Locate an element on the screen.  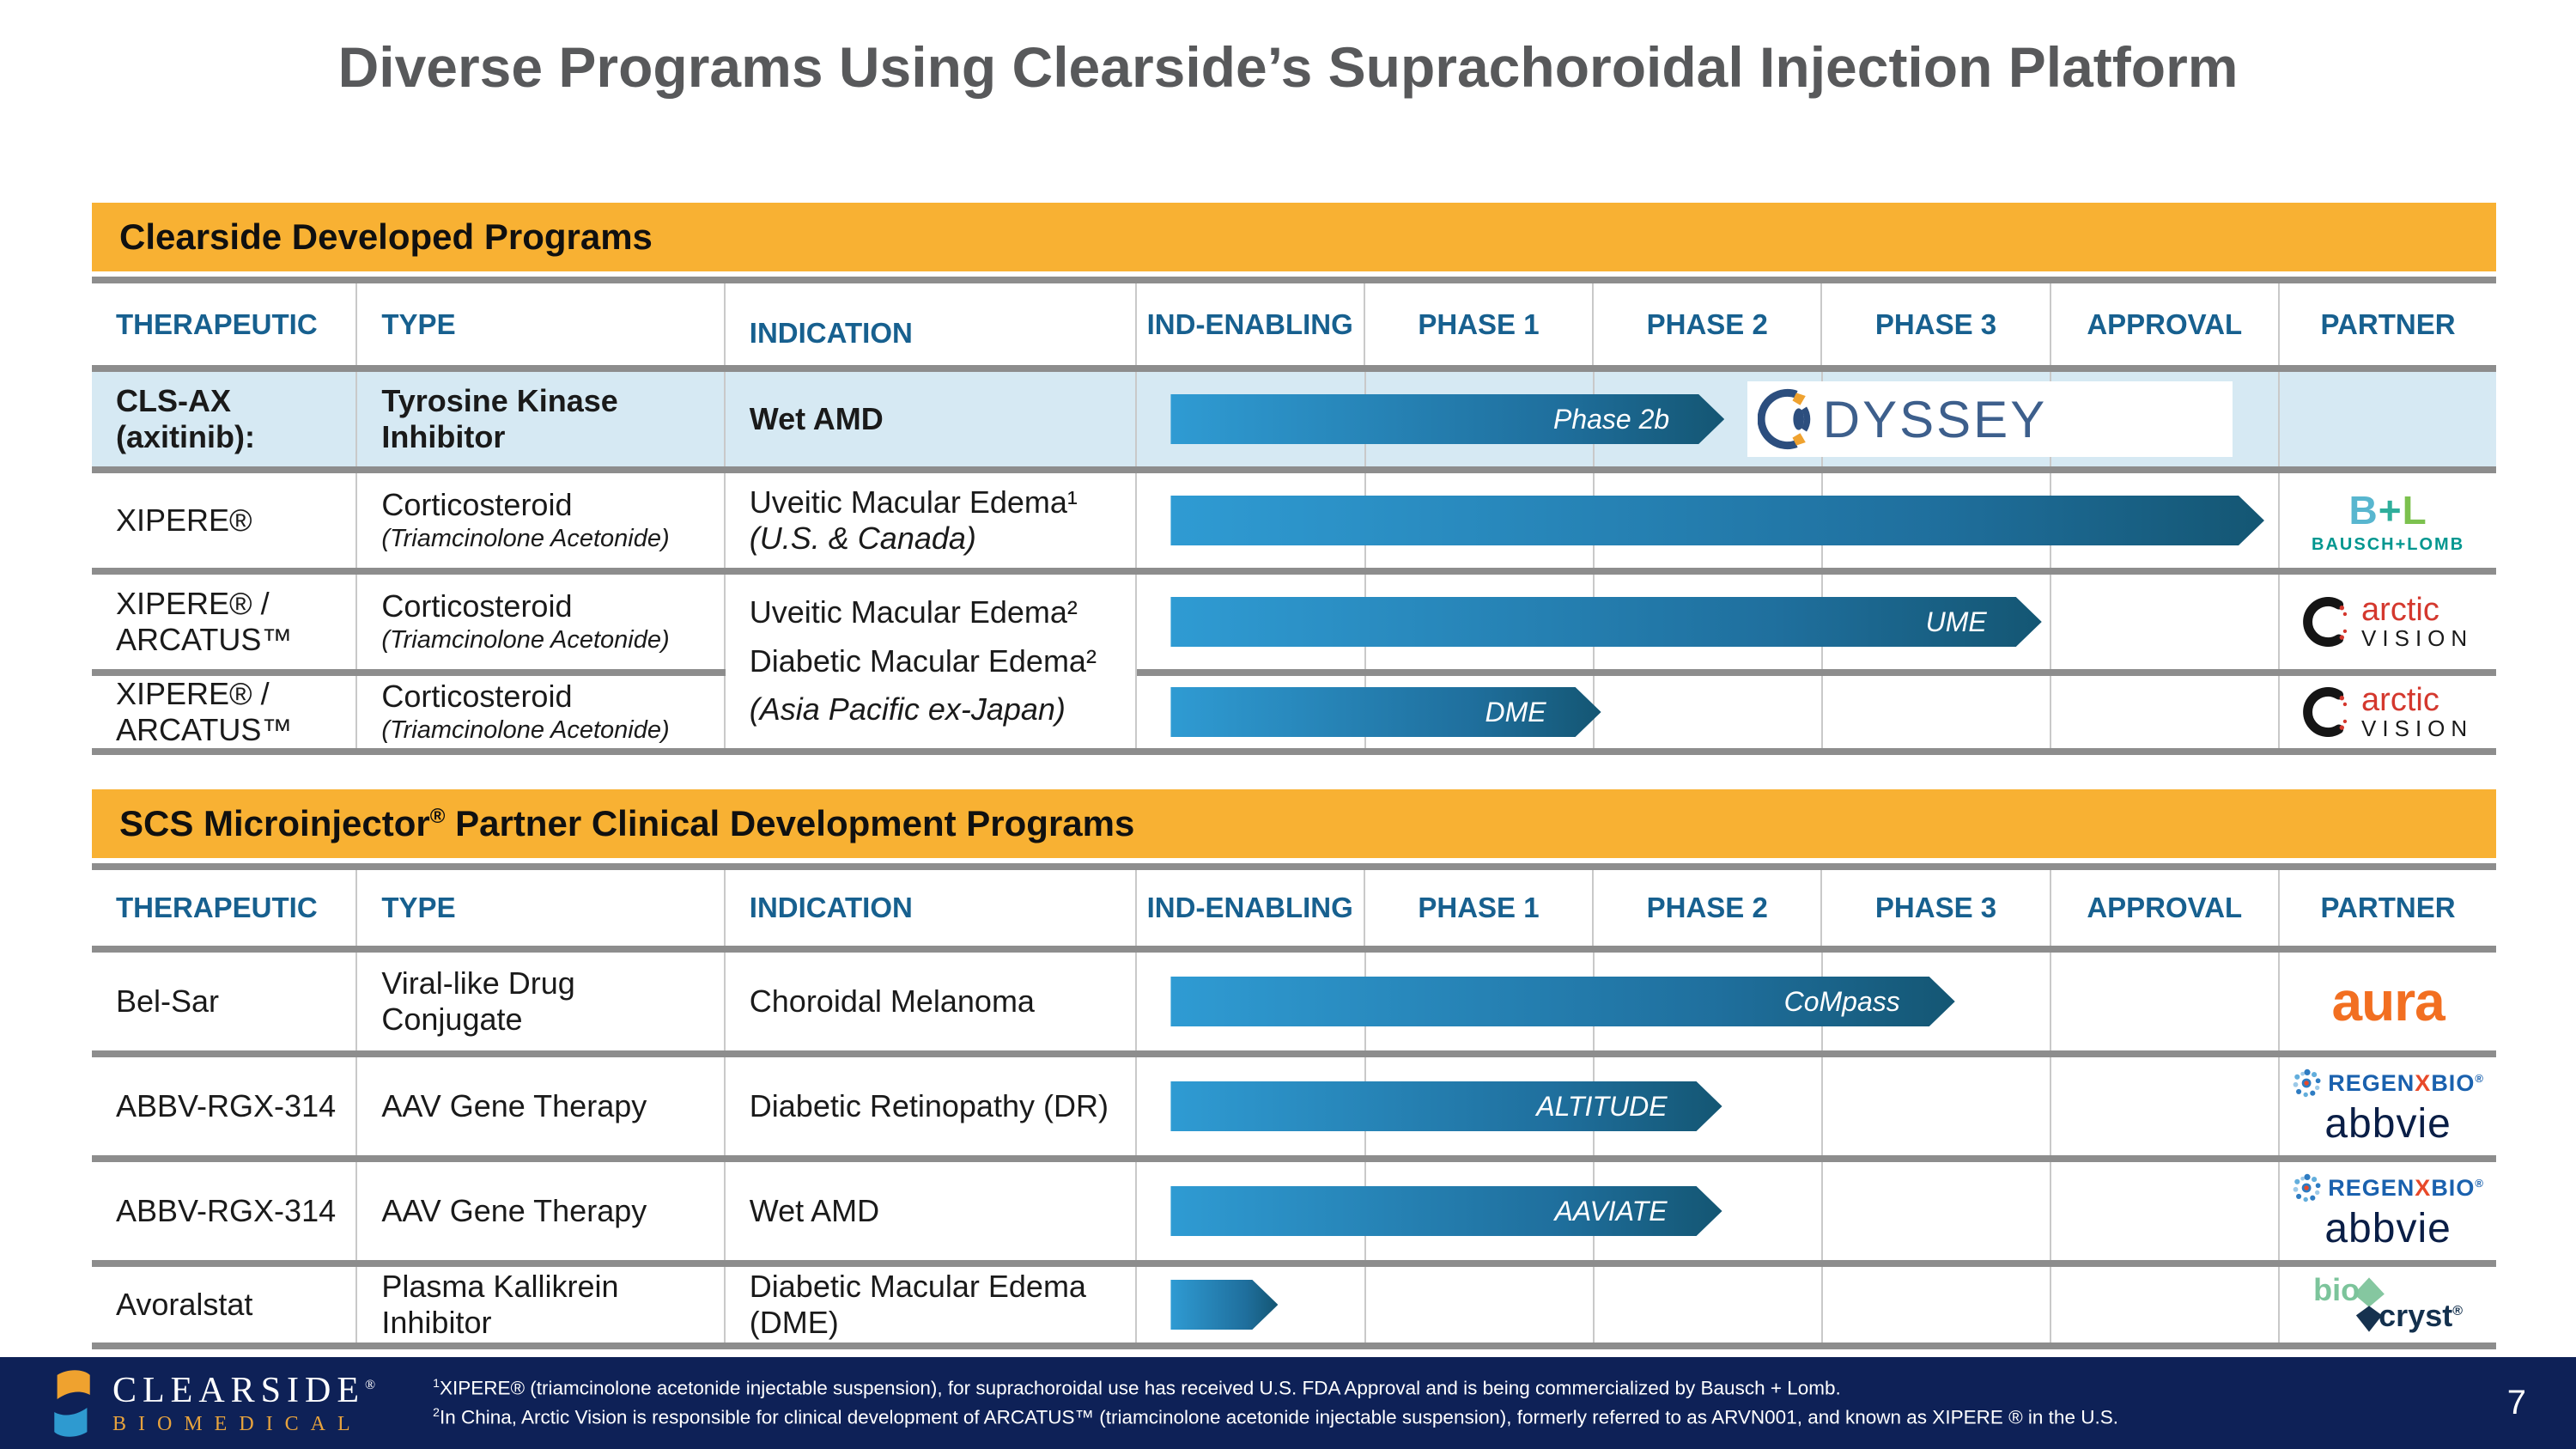
phase-progress-bar: ALTITUDE is located at coordinates (1446, 1106).